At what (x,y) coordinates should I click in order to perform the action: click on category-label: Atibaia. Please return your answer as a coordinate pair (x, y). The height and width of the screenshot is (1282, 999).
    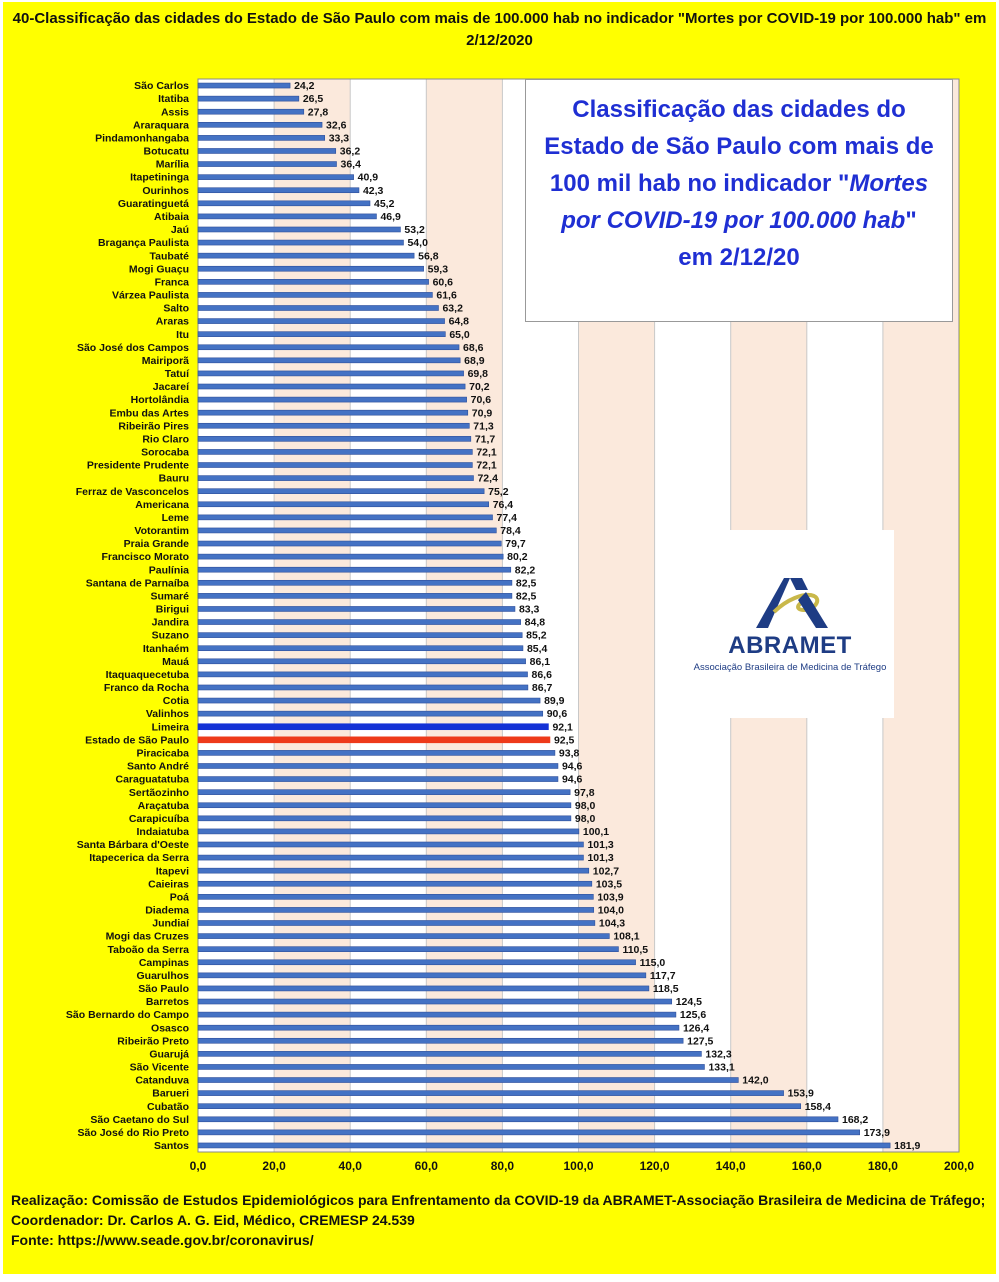
    Looking at the image, I should click on (171, 217).